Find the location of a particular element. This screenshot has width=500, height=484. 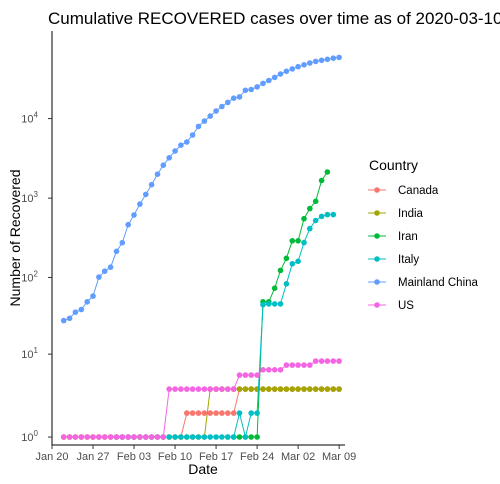

x-axis-title: Date is located at coordinates (203, 469).